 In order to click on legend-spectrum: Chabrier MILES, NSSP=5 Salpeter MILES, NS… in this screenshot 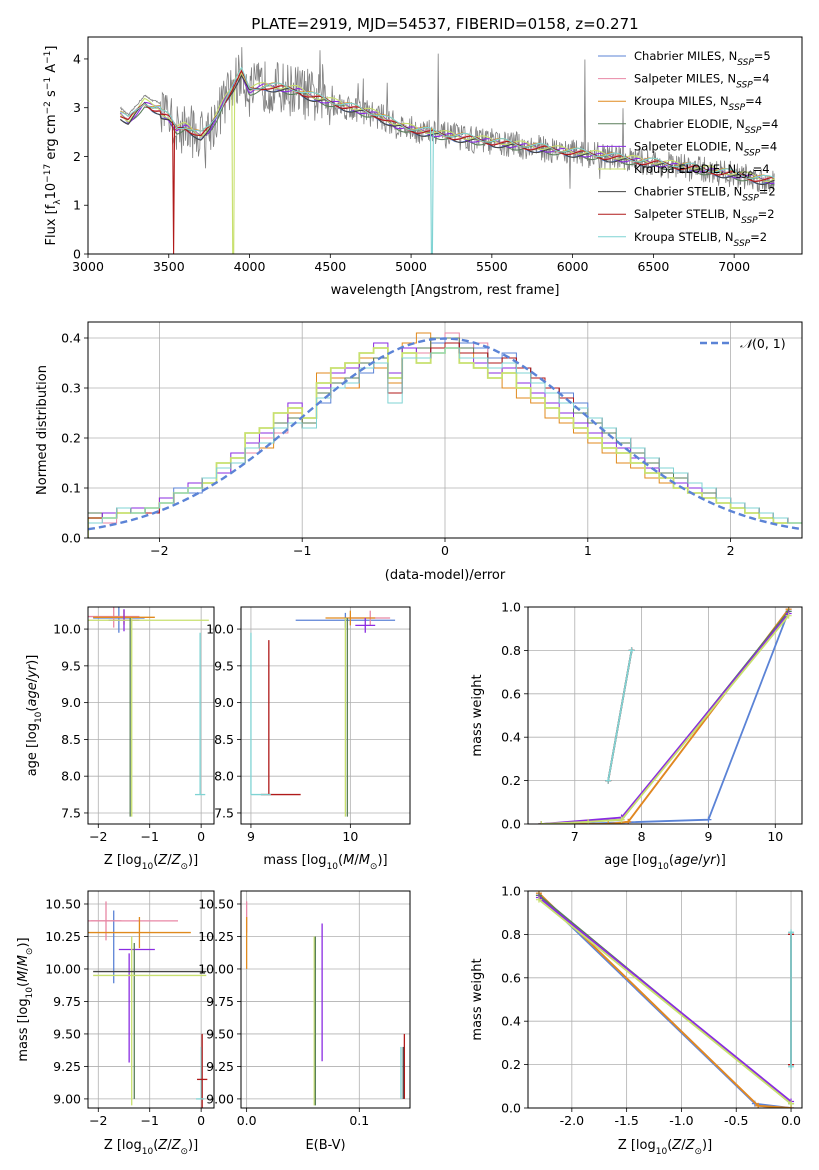, I will do `click(688, 149)`.